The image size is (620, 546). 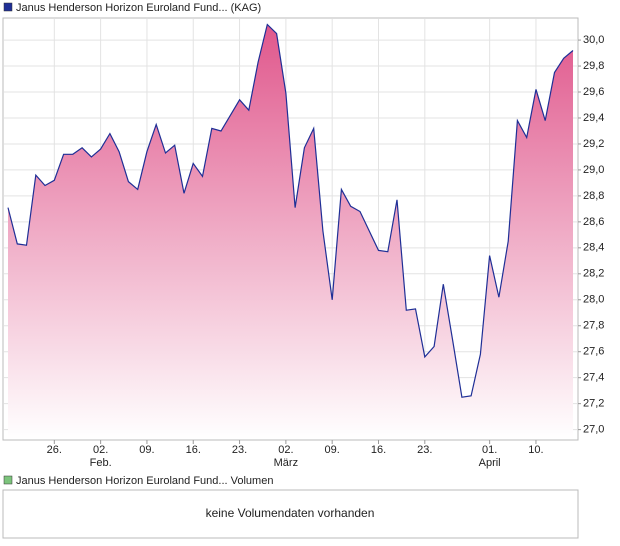 What do you see at coordinates (593, 378) in the screenshot?
I see `y-tick-label: 27,4` at bounding box center [593, 378].